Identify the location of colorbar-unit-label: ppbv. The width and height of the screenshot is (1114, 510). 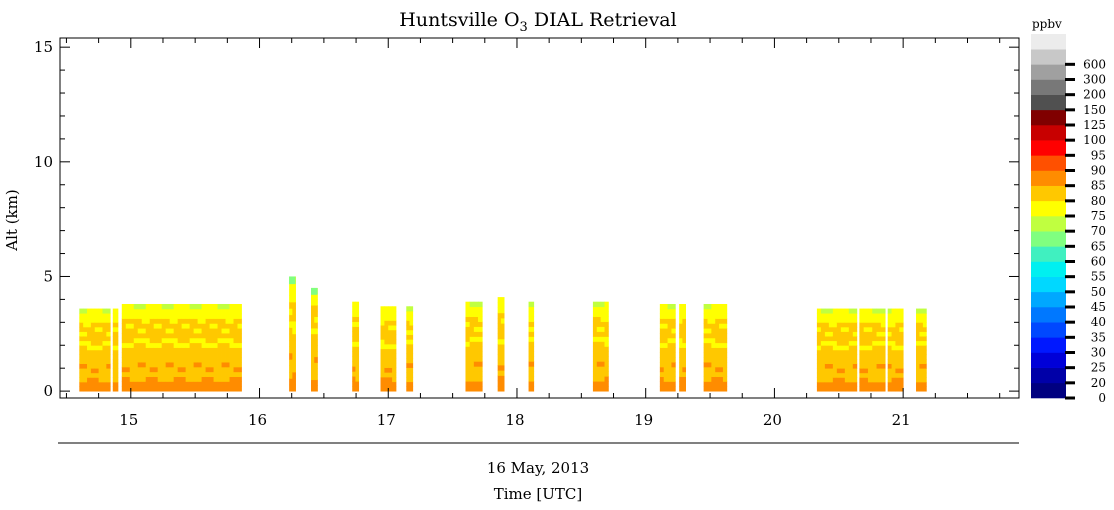
(1047, 24).